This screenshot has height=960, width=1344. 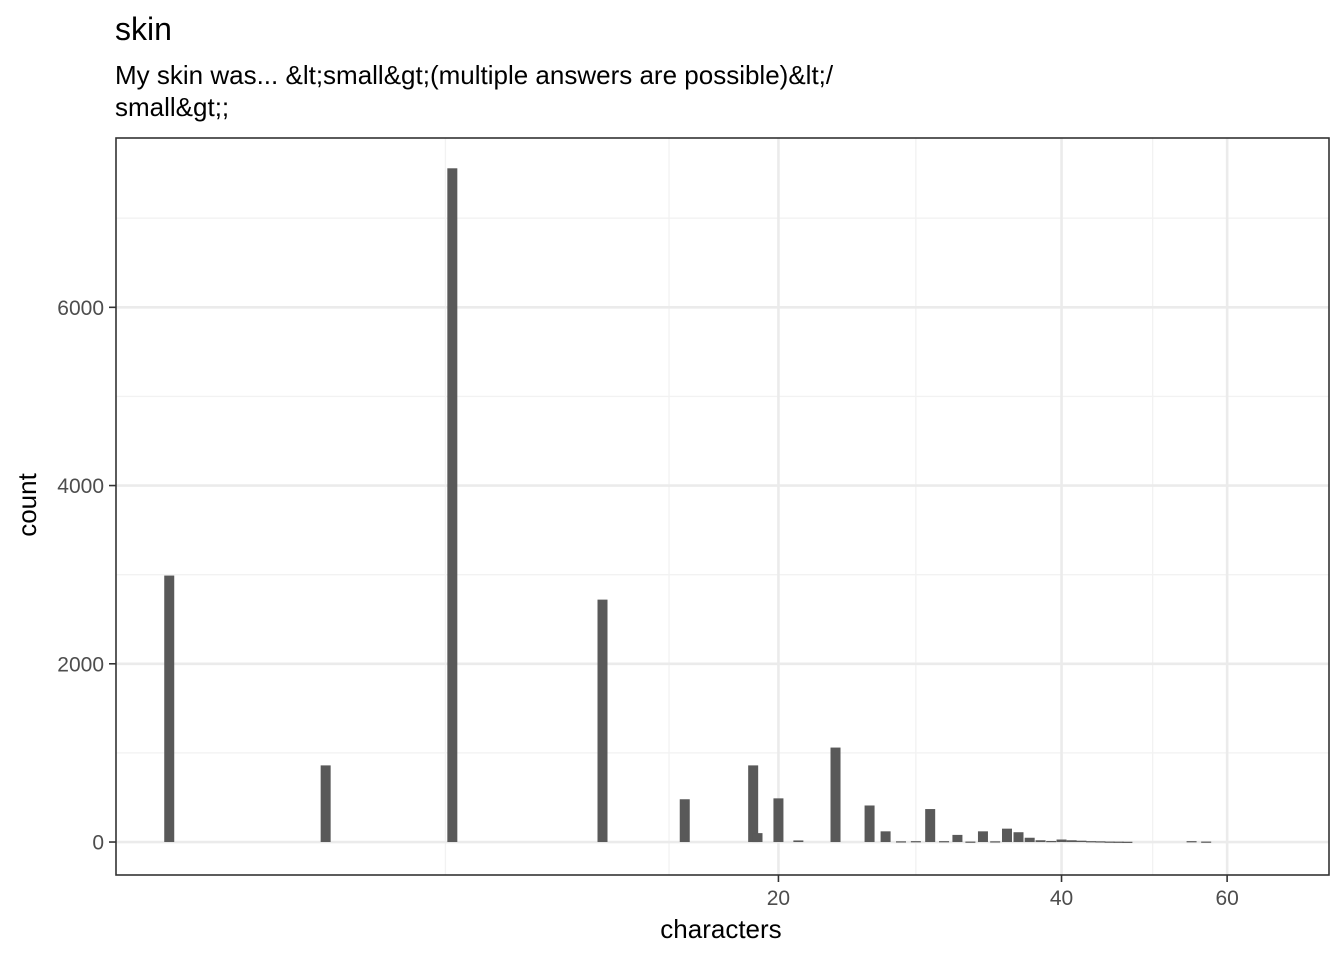 I want to click on x-tick-label: 20, so click(x=778, y=898).